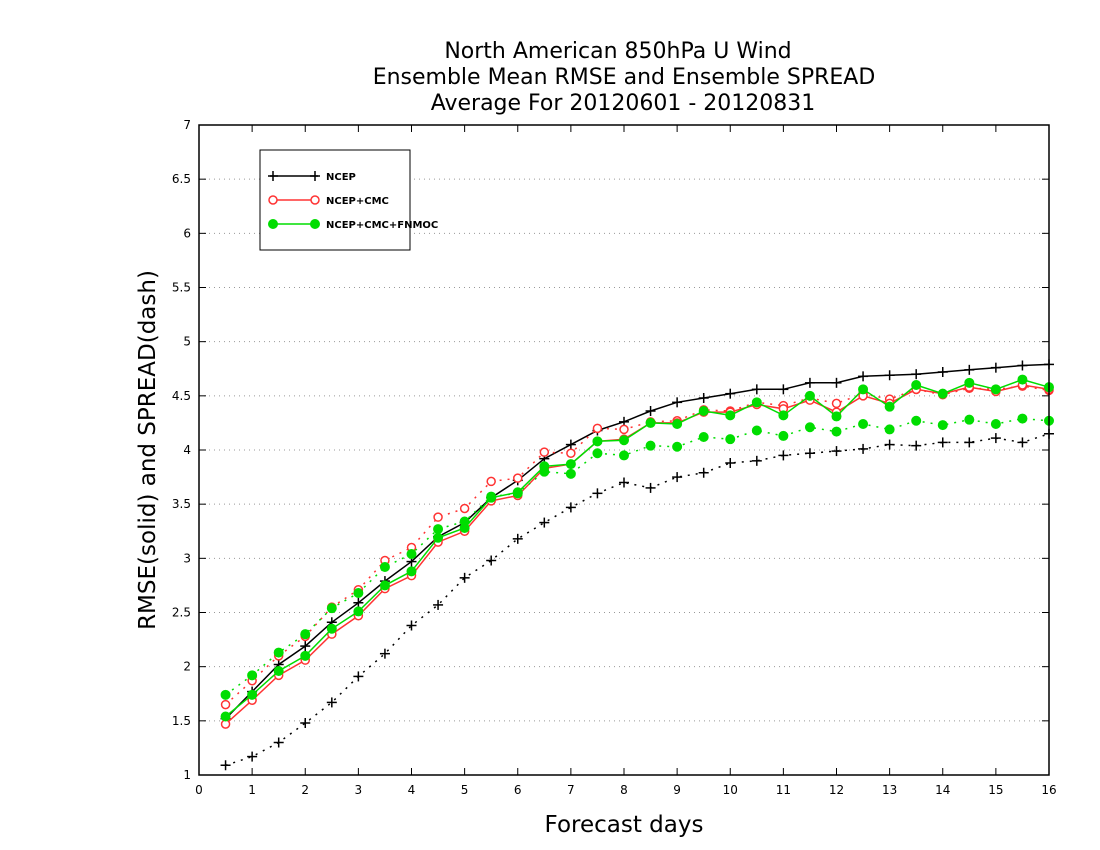 This screenshot has height=850, width=1100. Describe the element at coordinates (359, 790) in the screenshot. I see `x-tick-label: 3` at that location.